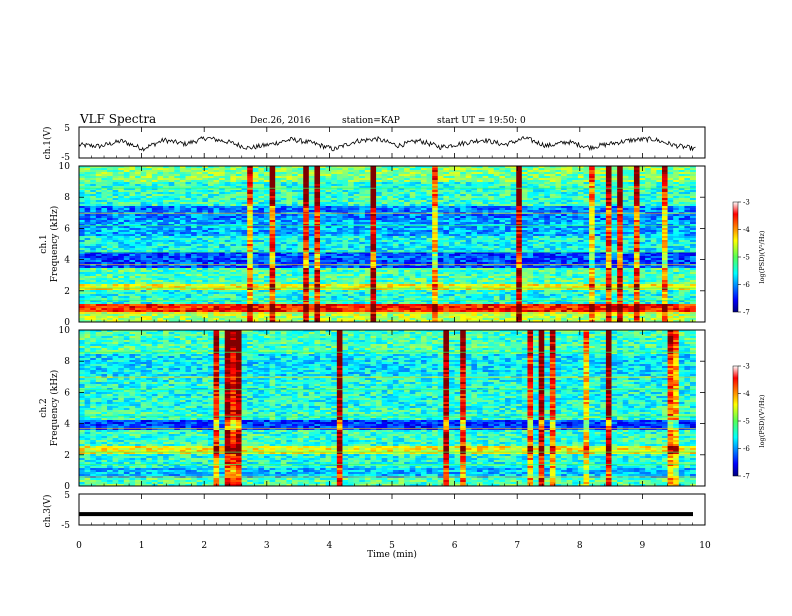 This screenshot has height=616, width=792. What do you see at coordinates (67, 229) in the screenshot?
I see `ch1-spec-ytick-label: 6` at bounding box center [67, 229].